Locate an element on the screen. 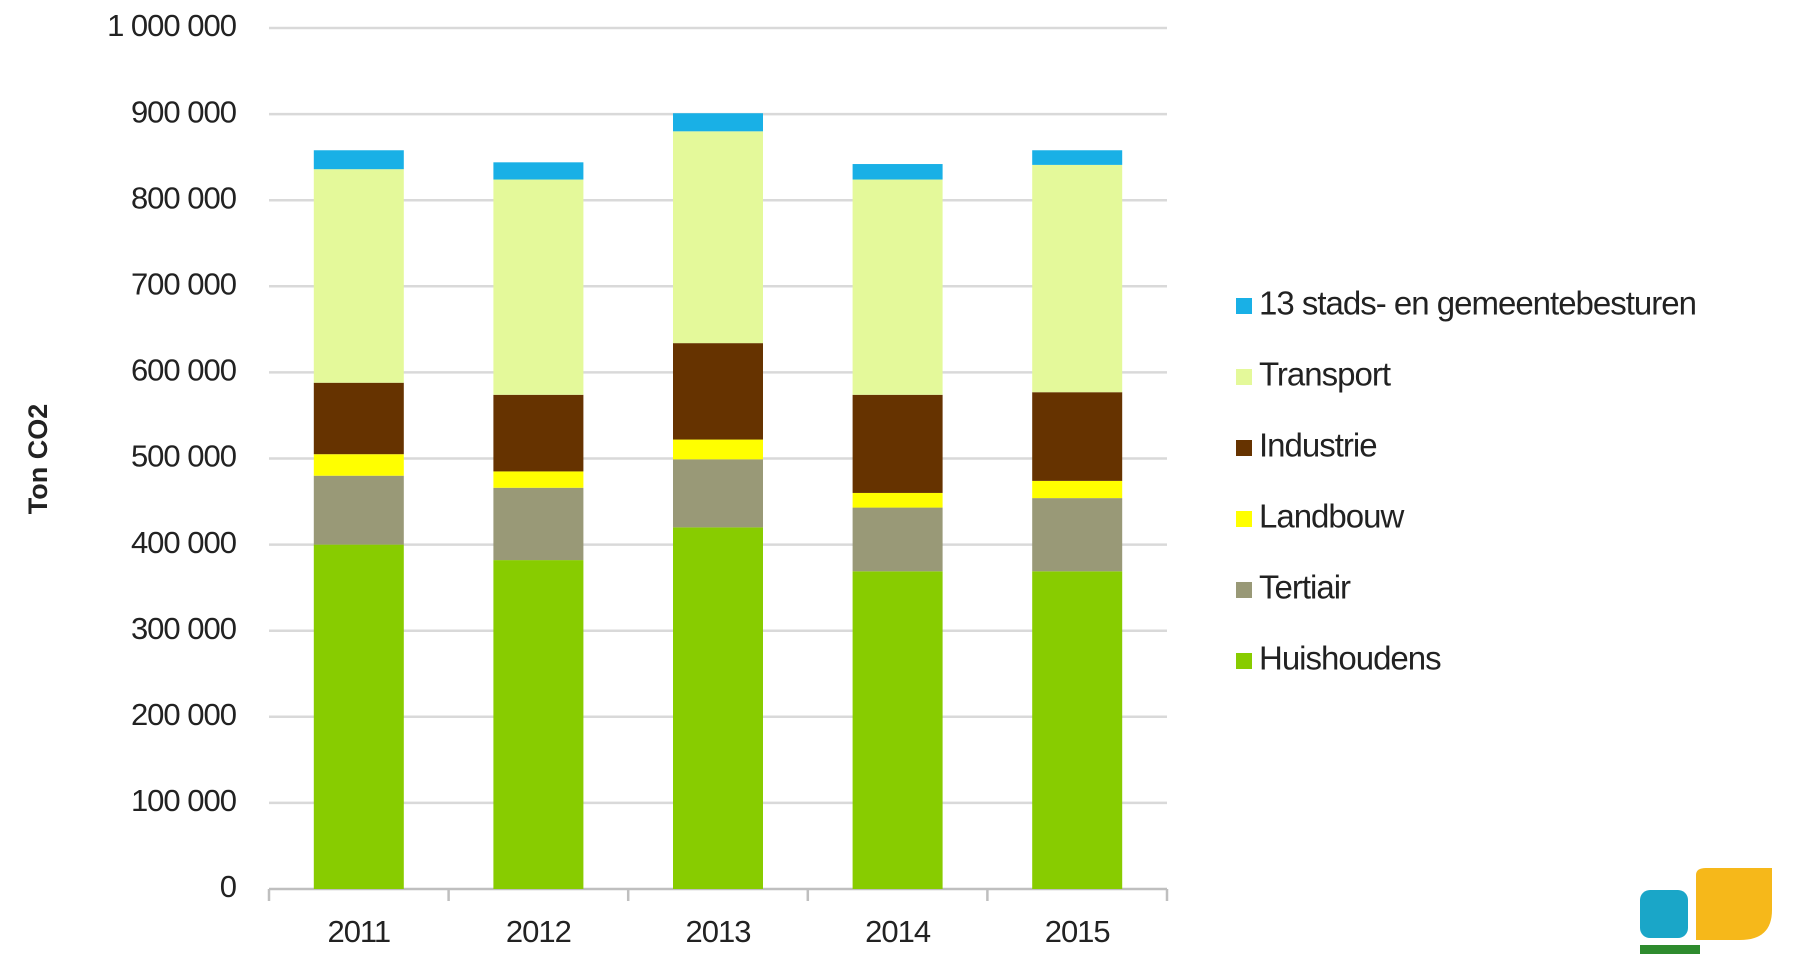 This screenshot has width=1810, height=954. y-axis-label: Ton CO2 is located at coordinates (38, 459).